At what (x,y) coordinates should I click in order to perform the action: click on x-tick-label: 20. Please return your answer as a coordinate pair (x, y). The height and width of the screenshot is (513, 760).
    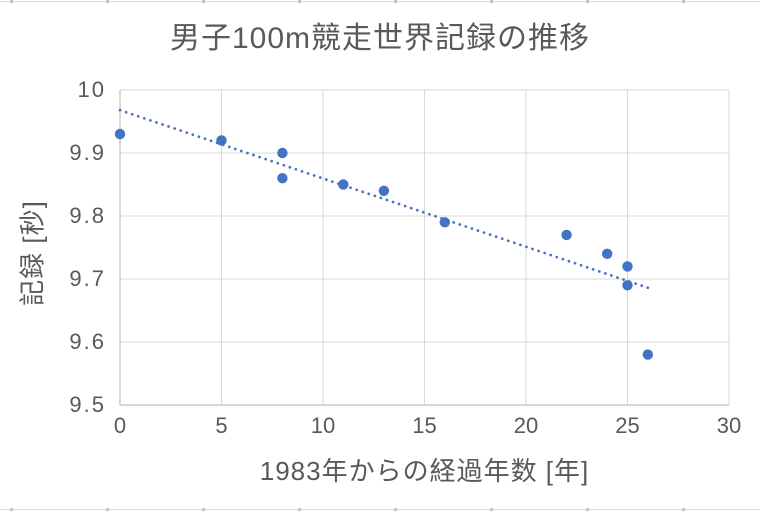
    Looking at the image, I should click on (526, 425).